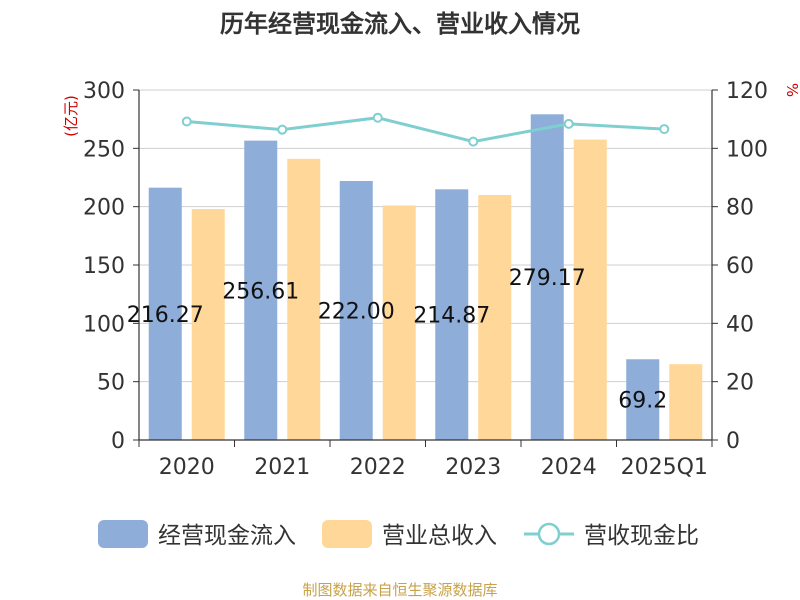 Image resolution: width=800 pixels, height=600 pixels. What do you see at coordinates (664, 467) in the screenshot?
I see `x-tick-label: 2025Q1` at bounding box center [664, 467].